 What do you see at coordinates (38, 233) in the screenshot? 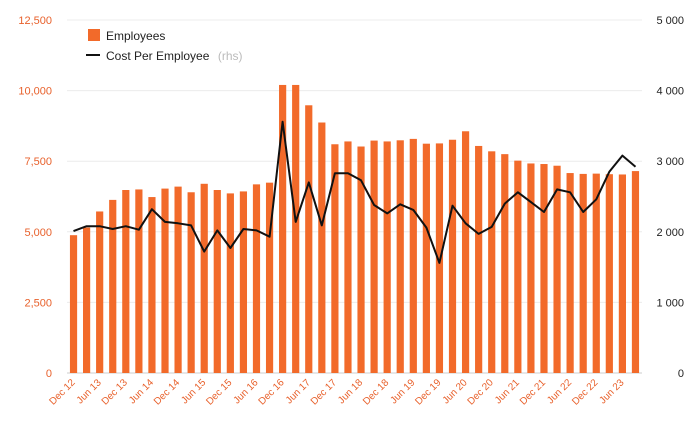
I see `left-tick-label: 5,000` at bounding box center [38, 233].